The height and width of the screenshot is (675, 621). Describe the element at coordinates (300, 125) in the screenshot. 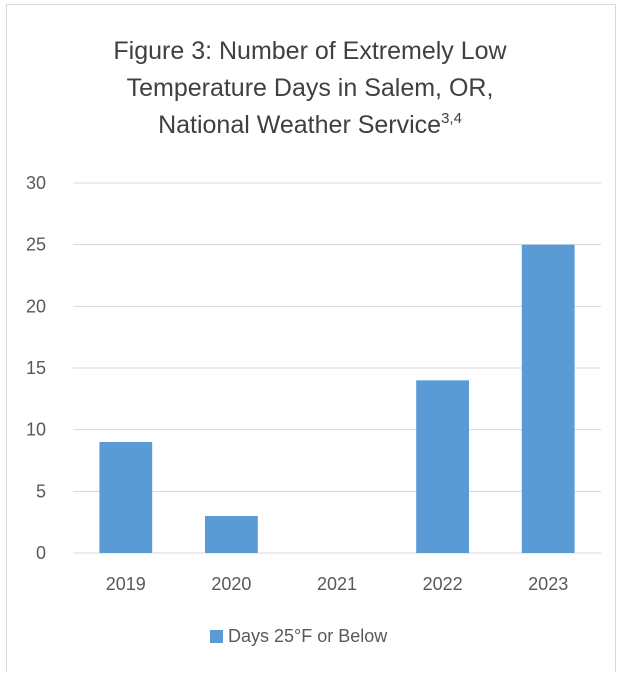

I see `chart-title-line3-text: National Weather Service` at that location.